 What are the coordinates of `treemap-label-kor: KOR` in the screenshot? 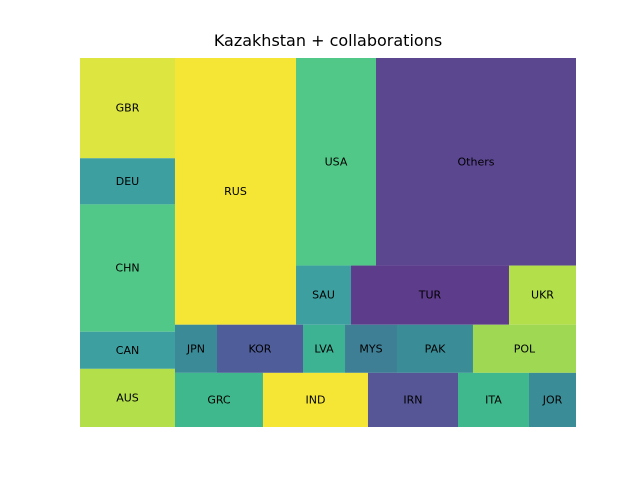 It's located at (260, 348).